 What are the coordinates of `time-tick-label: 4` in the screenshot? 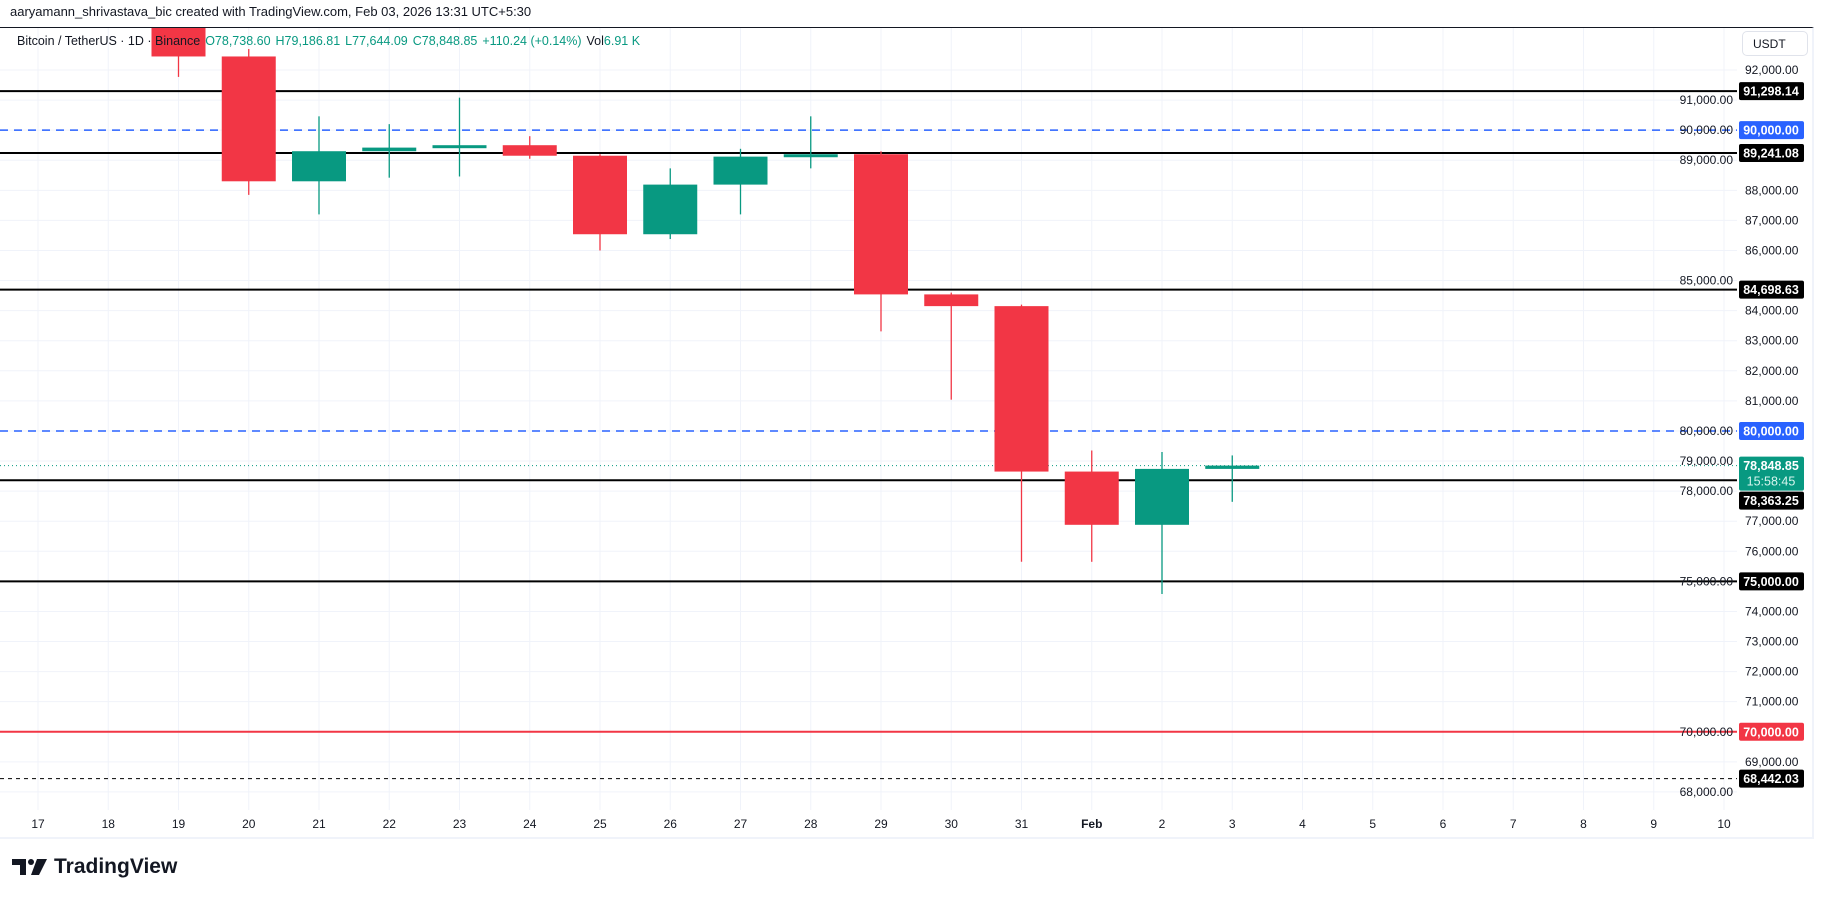 It's located at (1302, 824).